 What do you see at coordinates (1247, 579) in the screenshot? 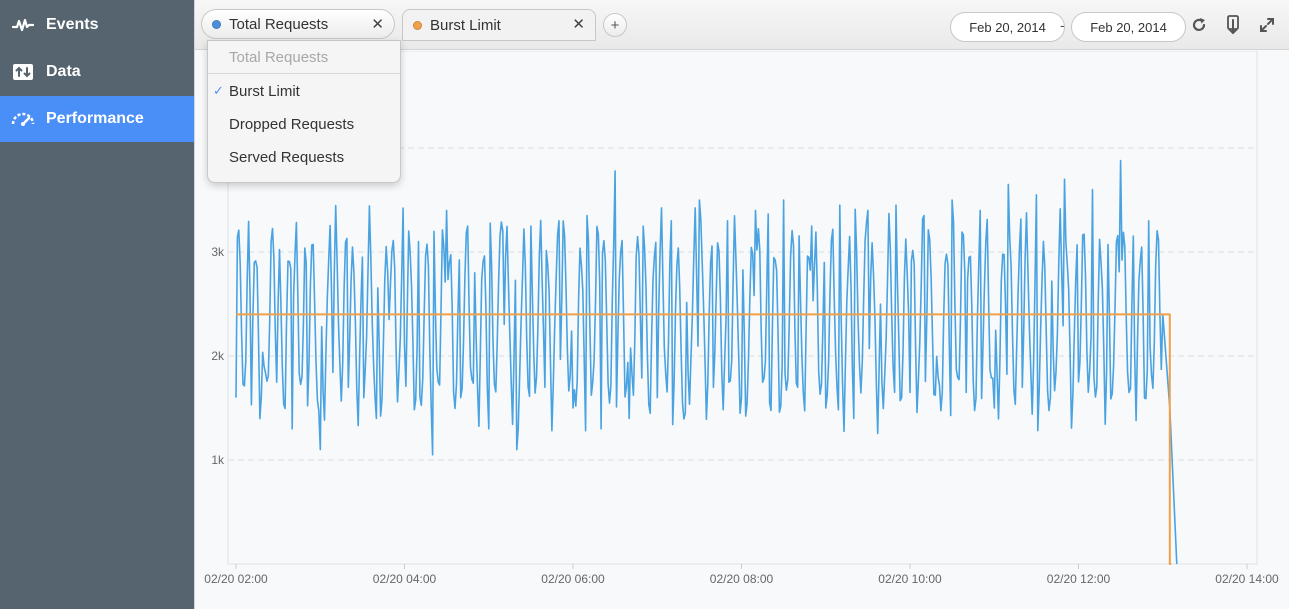
I see `x-tick-label: 02/20 14:00` at bounding box center [1247, 579].